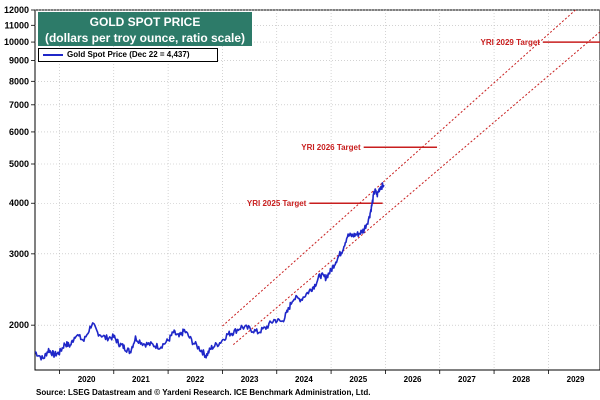 The image size is (600, 400). What do you see at coordinates (16, 25) in the screenshot?
I see `y-tick-label: 11000` at bounding box center [16, 25].